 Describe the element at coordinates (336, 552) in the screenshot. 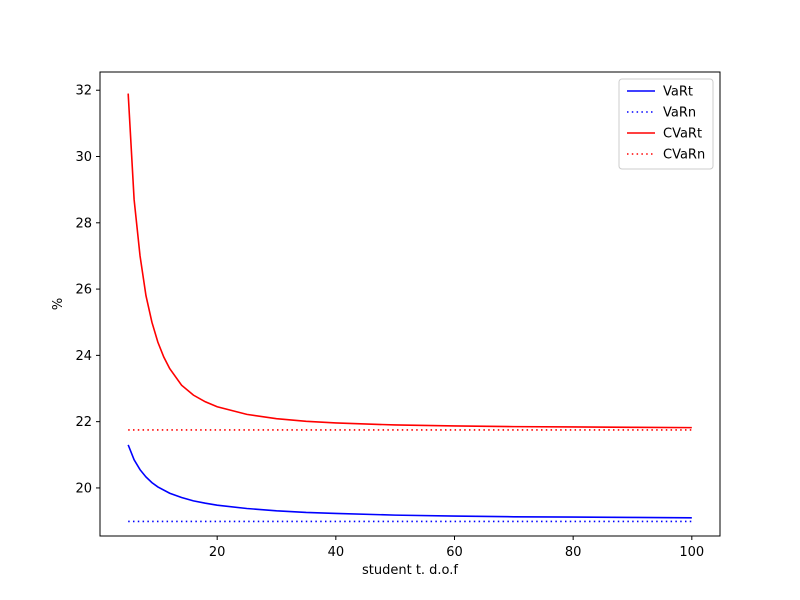

I see `x-tick-label: 40` at that location.